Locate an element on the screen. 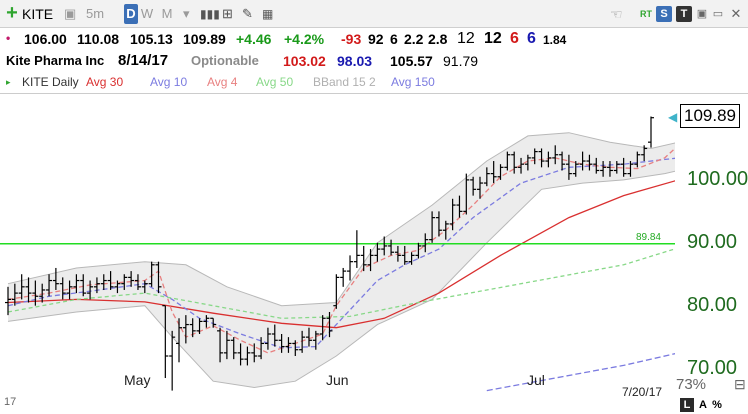 The image size is (748, 414). info-value-d: 91.79 is located at coordinates (461, 61).